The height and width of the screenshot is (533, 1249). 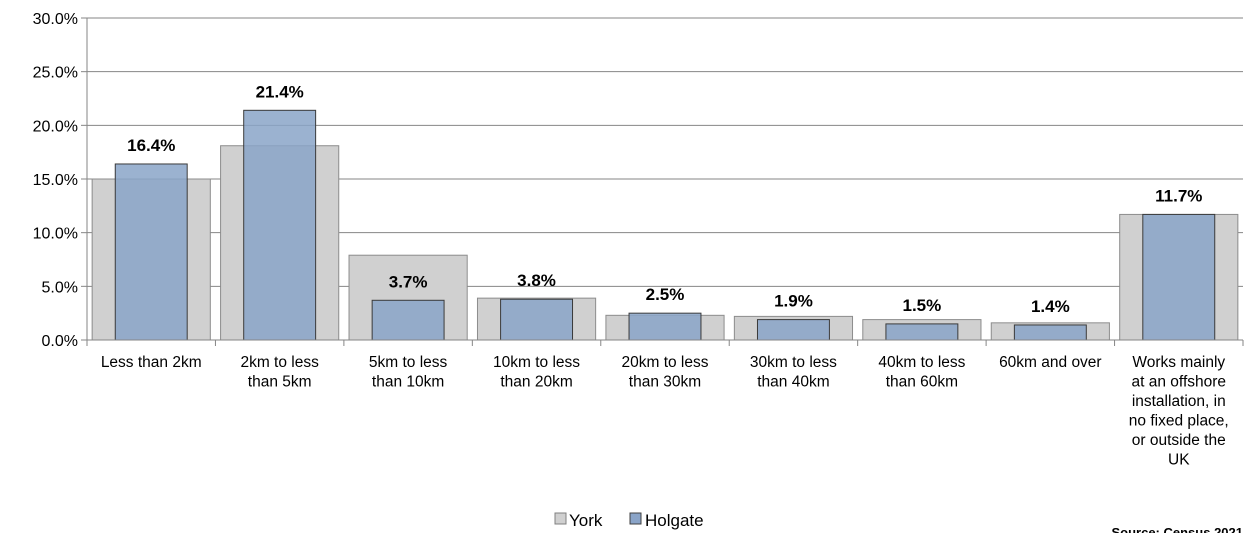 What do you see at coordinates (408, 372) in the screenshot?
I see `x-category-label: 5km to less than 10km` at bounding box center [408, 372].